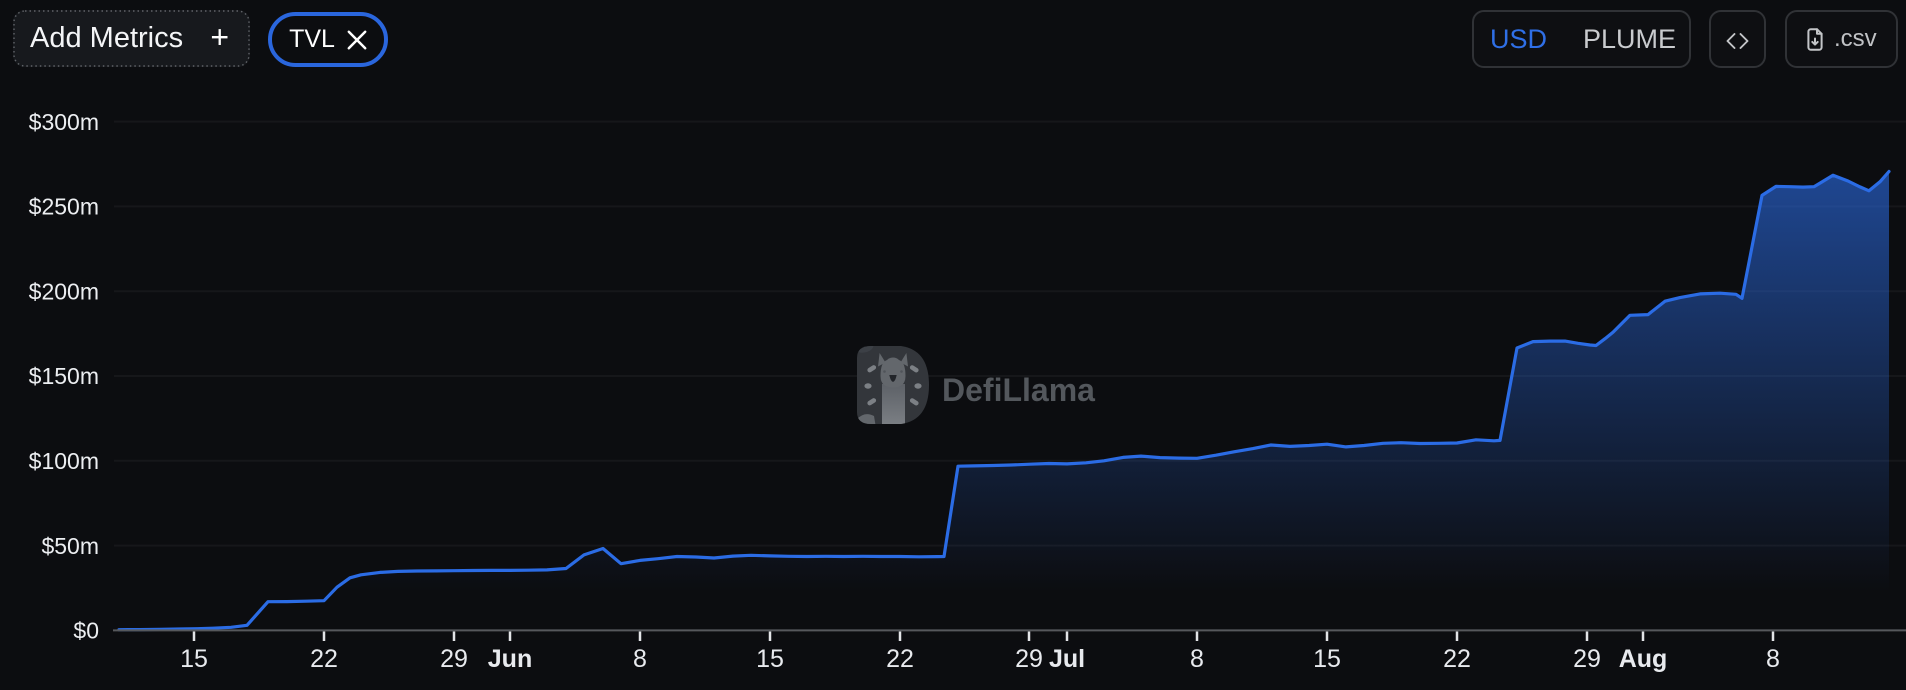  I want to click on svg-text: Jun, so click(510, 659).